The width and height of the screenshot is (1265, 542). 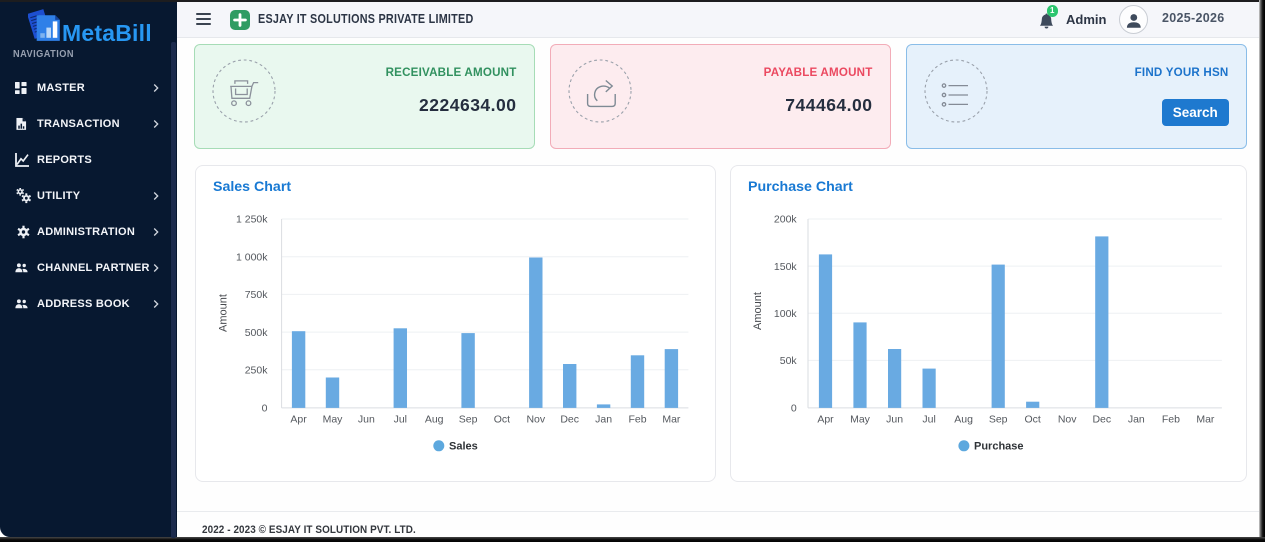 What do you see at coordinates (789, 361) in the screenshot?
I see `svg-text: 50k` at bounding box center [789, 361].